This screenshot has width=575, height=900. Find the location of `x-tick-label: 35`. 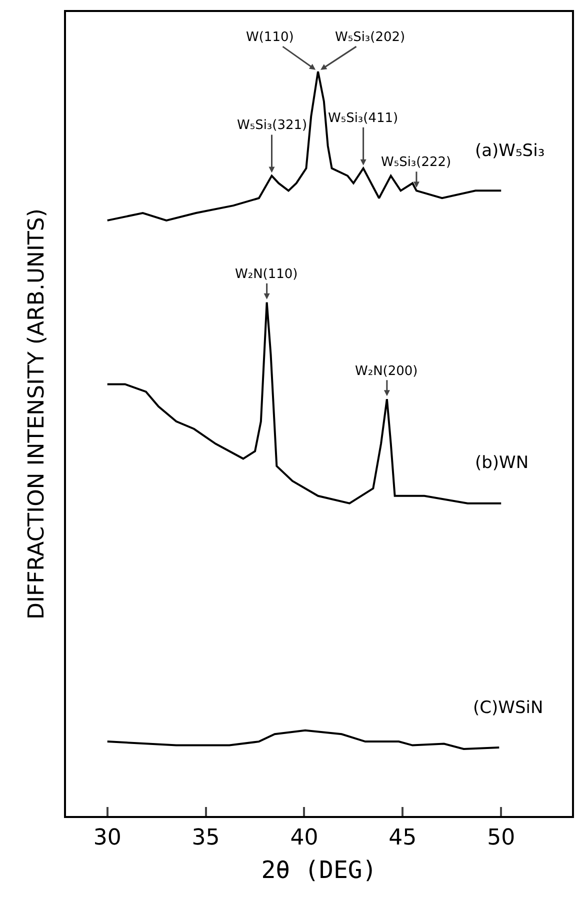

x-tick-label: 35 is located at coordinates (206, 837).